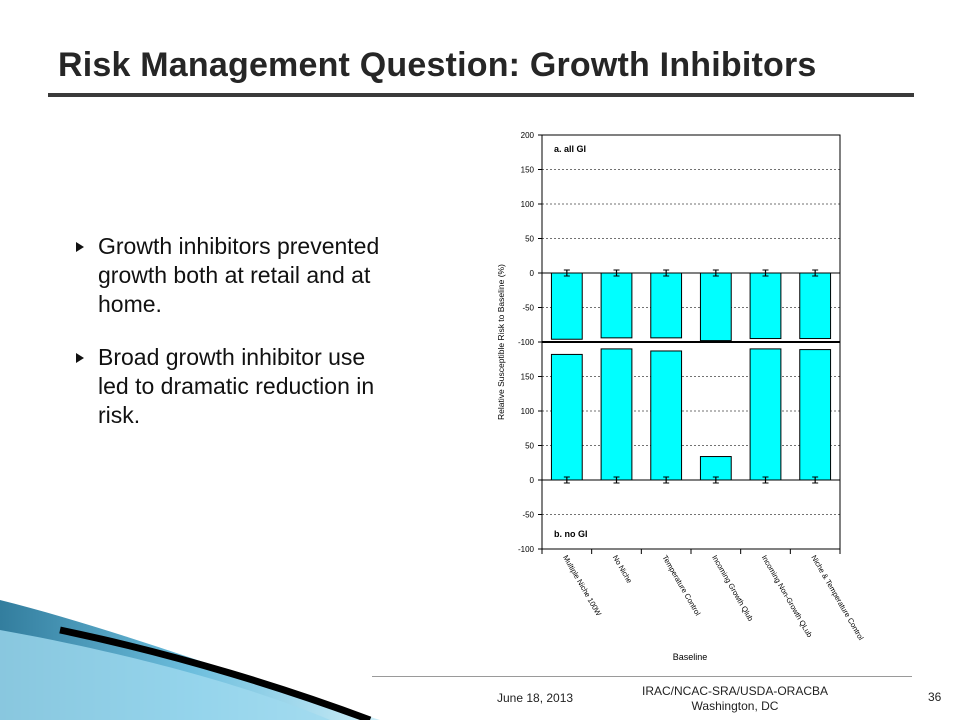 The height and width of the screenshot is (720, 960). Describe the element at coordinates (735, 691) in the screenshot. I see `footer-org-line: IRAC/NCAC-SRA/USDA-ORACBA` at that location.